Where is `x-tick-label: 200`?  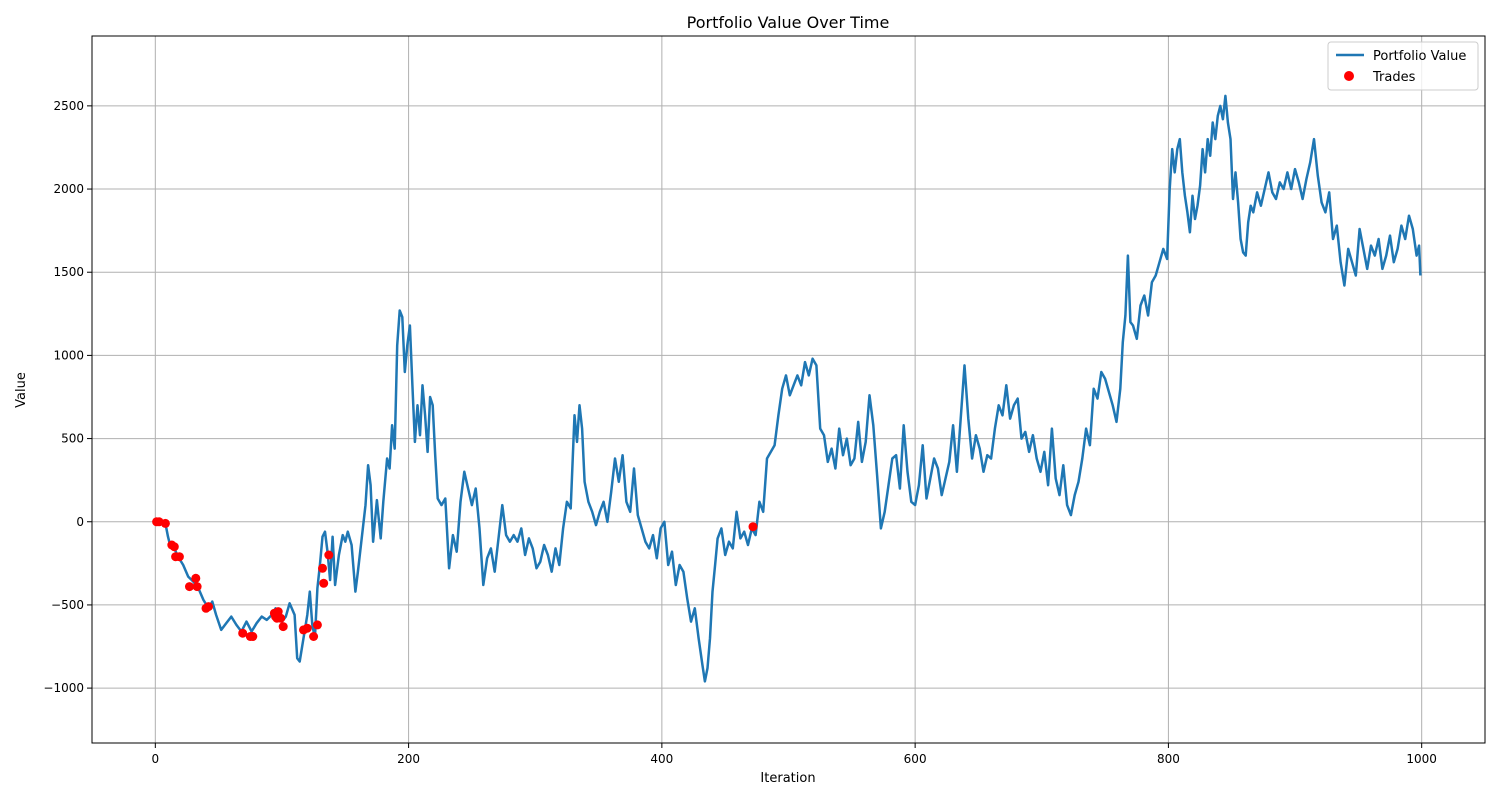
x-tick-label: 200 is located at coordinates (408, 759).